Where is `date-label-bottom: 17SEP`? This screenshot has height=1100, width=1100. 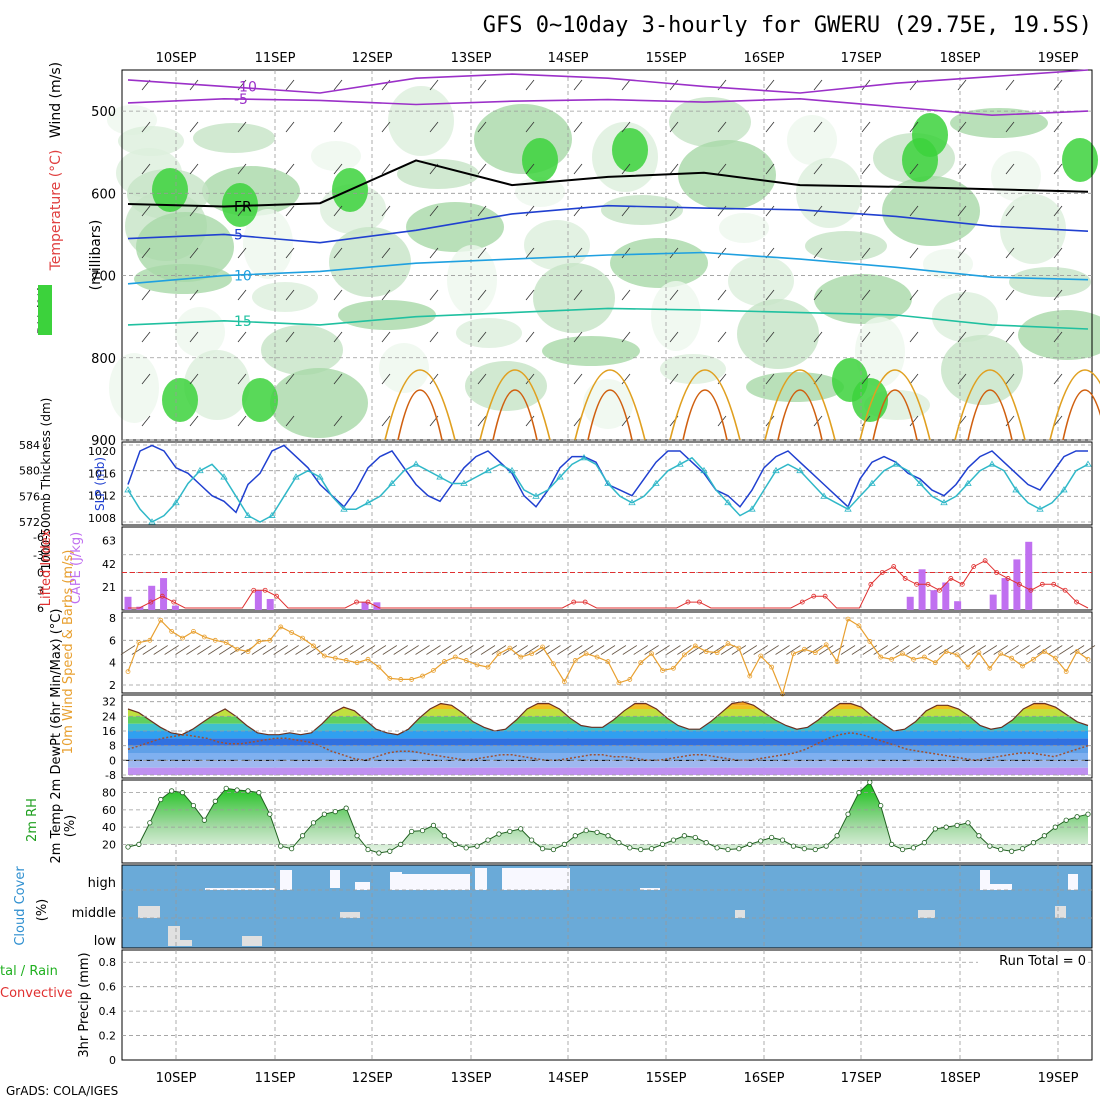 date-label-bottom: 17SEP is located at coordinates (861, 1078).